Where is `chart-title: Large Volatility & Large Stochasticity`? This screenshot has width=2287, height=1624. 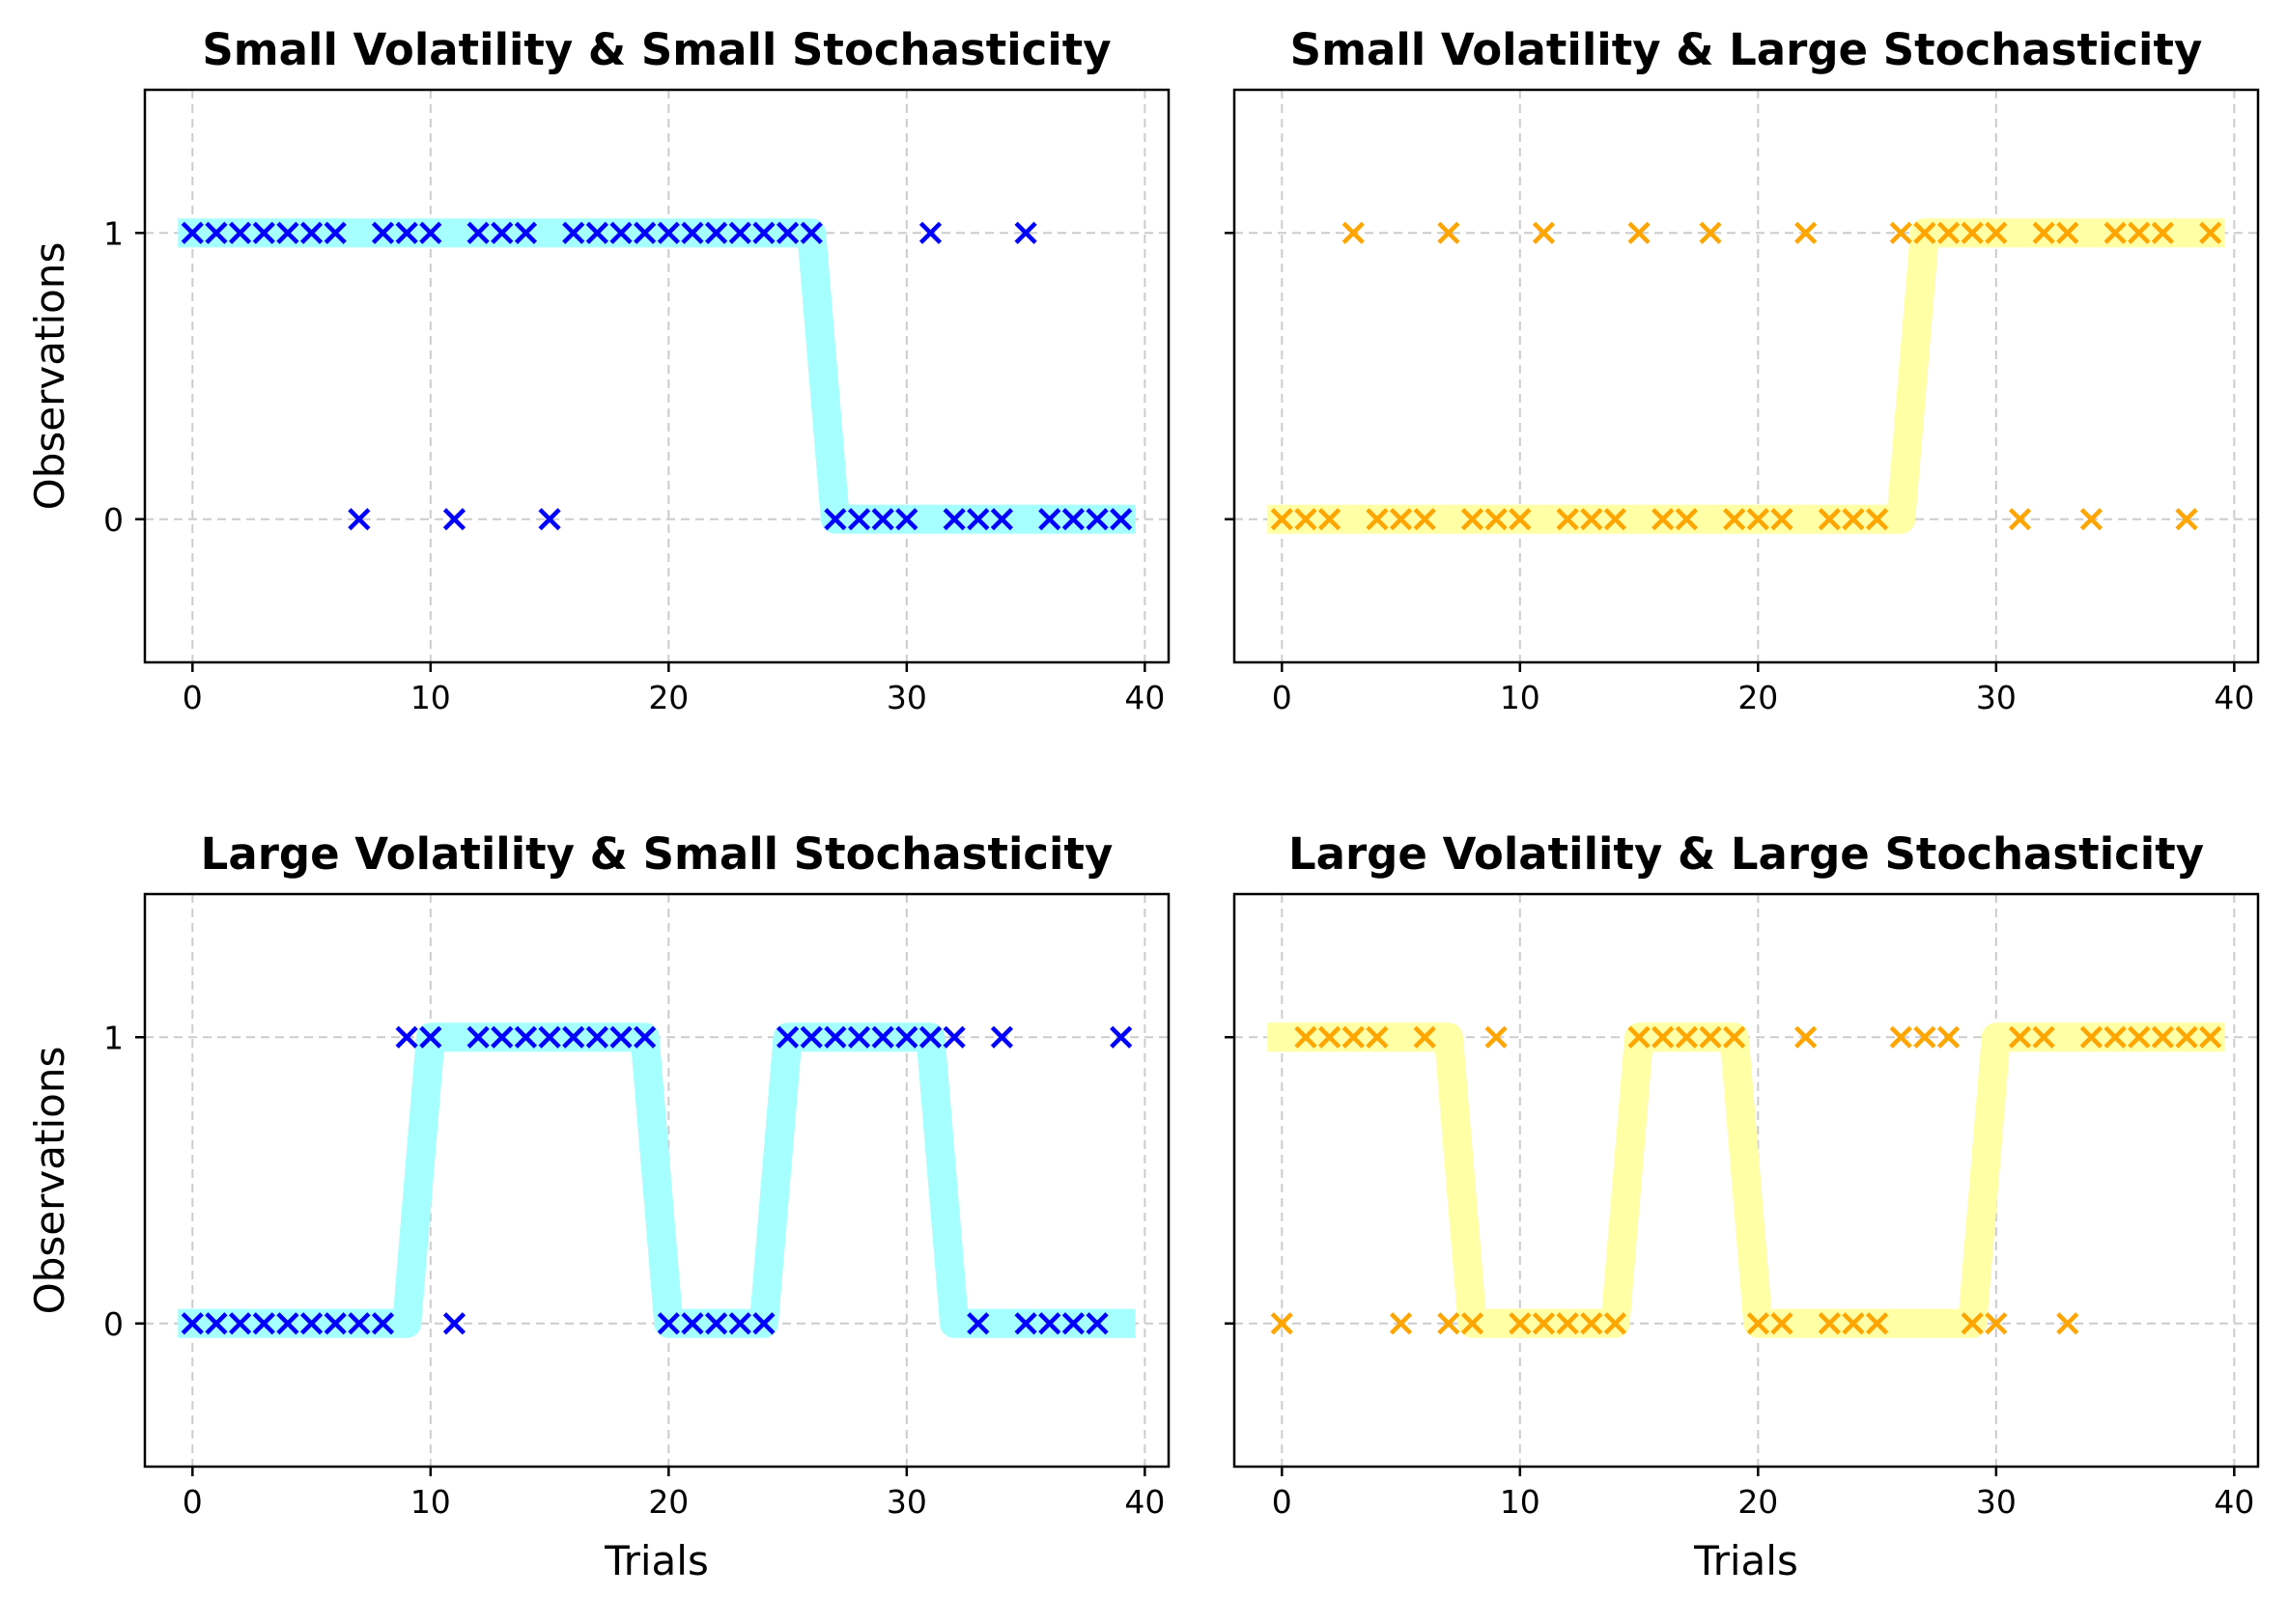
chart-title: Large Volatility & Large Stochasticity is located at coordinates (1746, 854).